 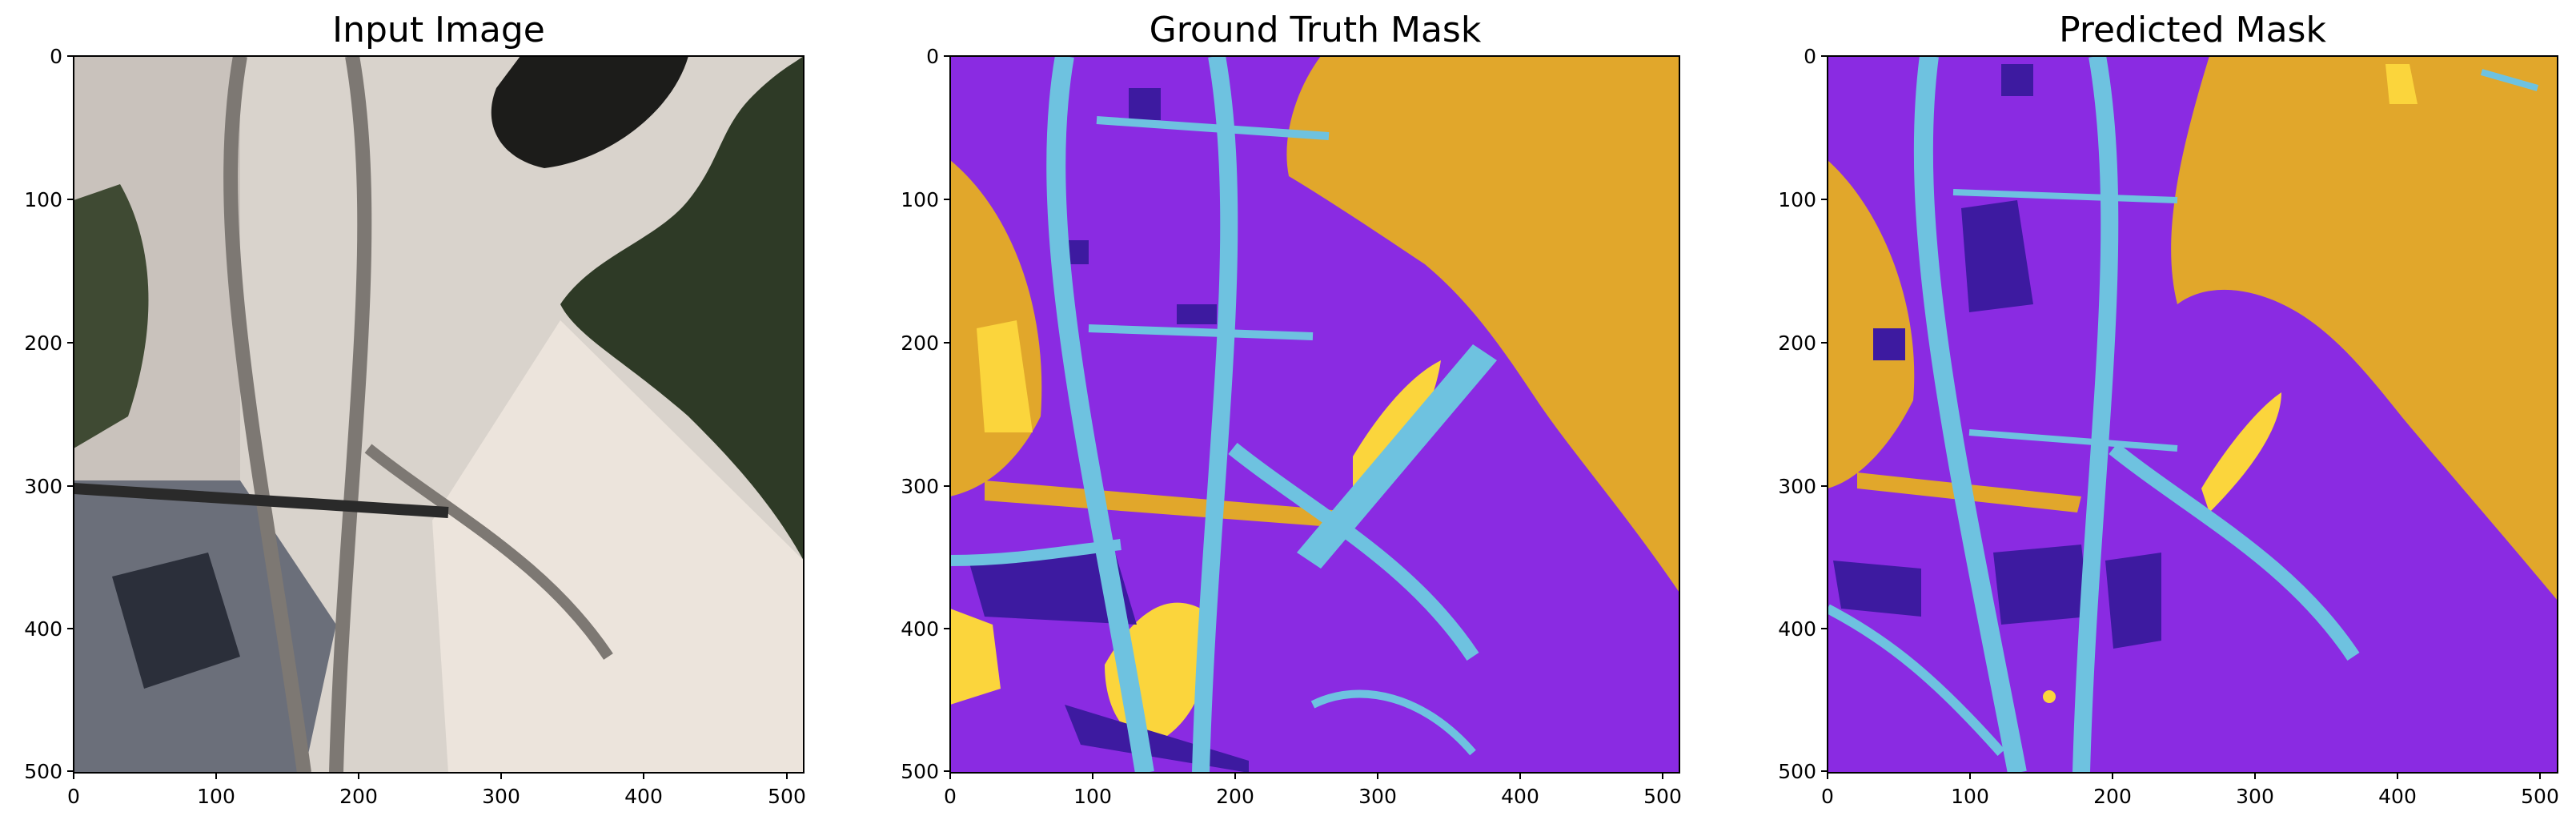 What do you see at coordinates (438, 30) in the screenshot?
I see `panel-title: Input Image` at bounding box center [438, 30].